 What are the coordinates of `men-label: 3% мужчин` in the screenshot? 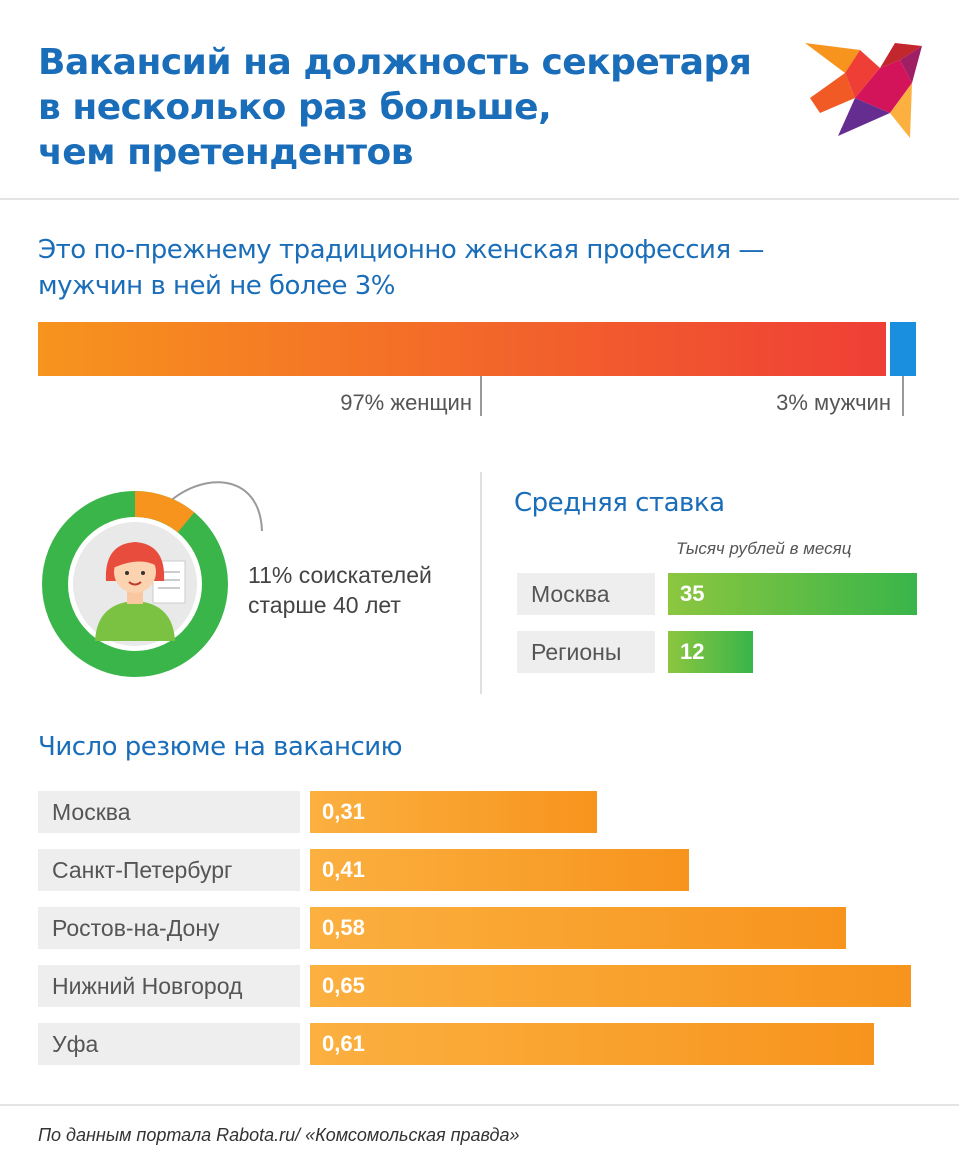 It's located at (833, 402).